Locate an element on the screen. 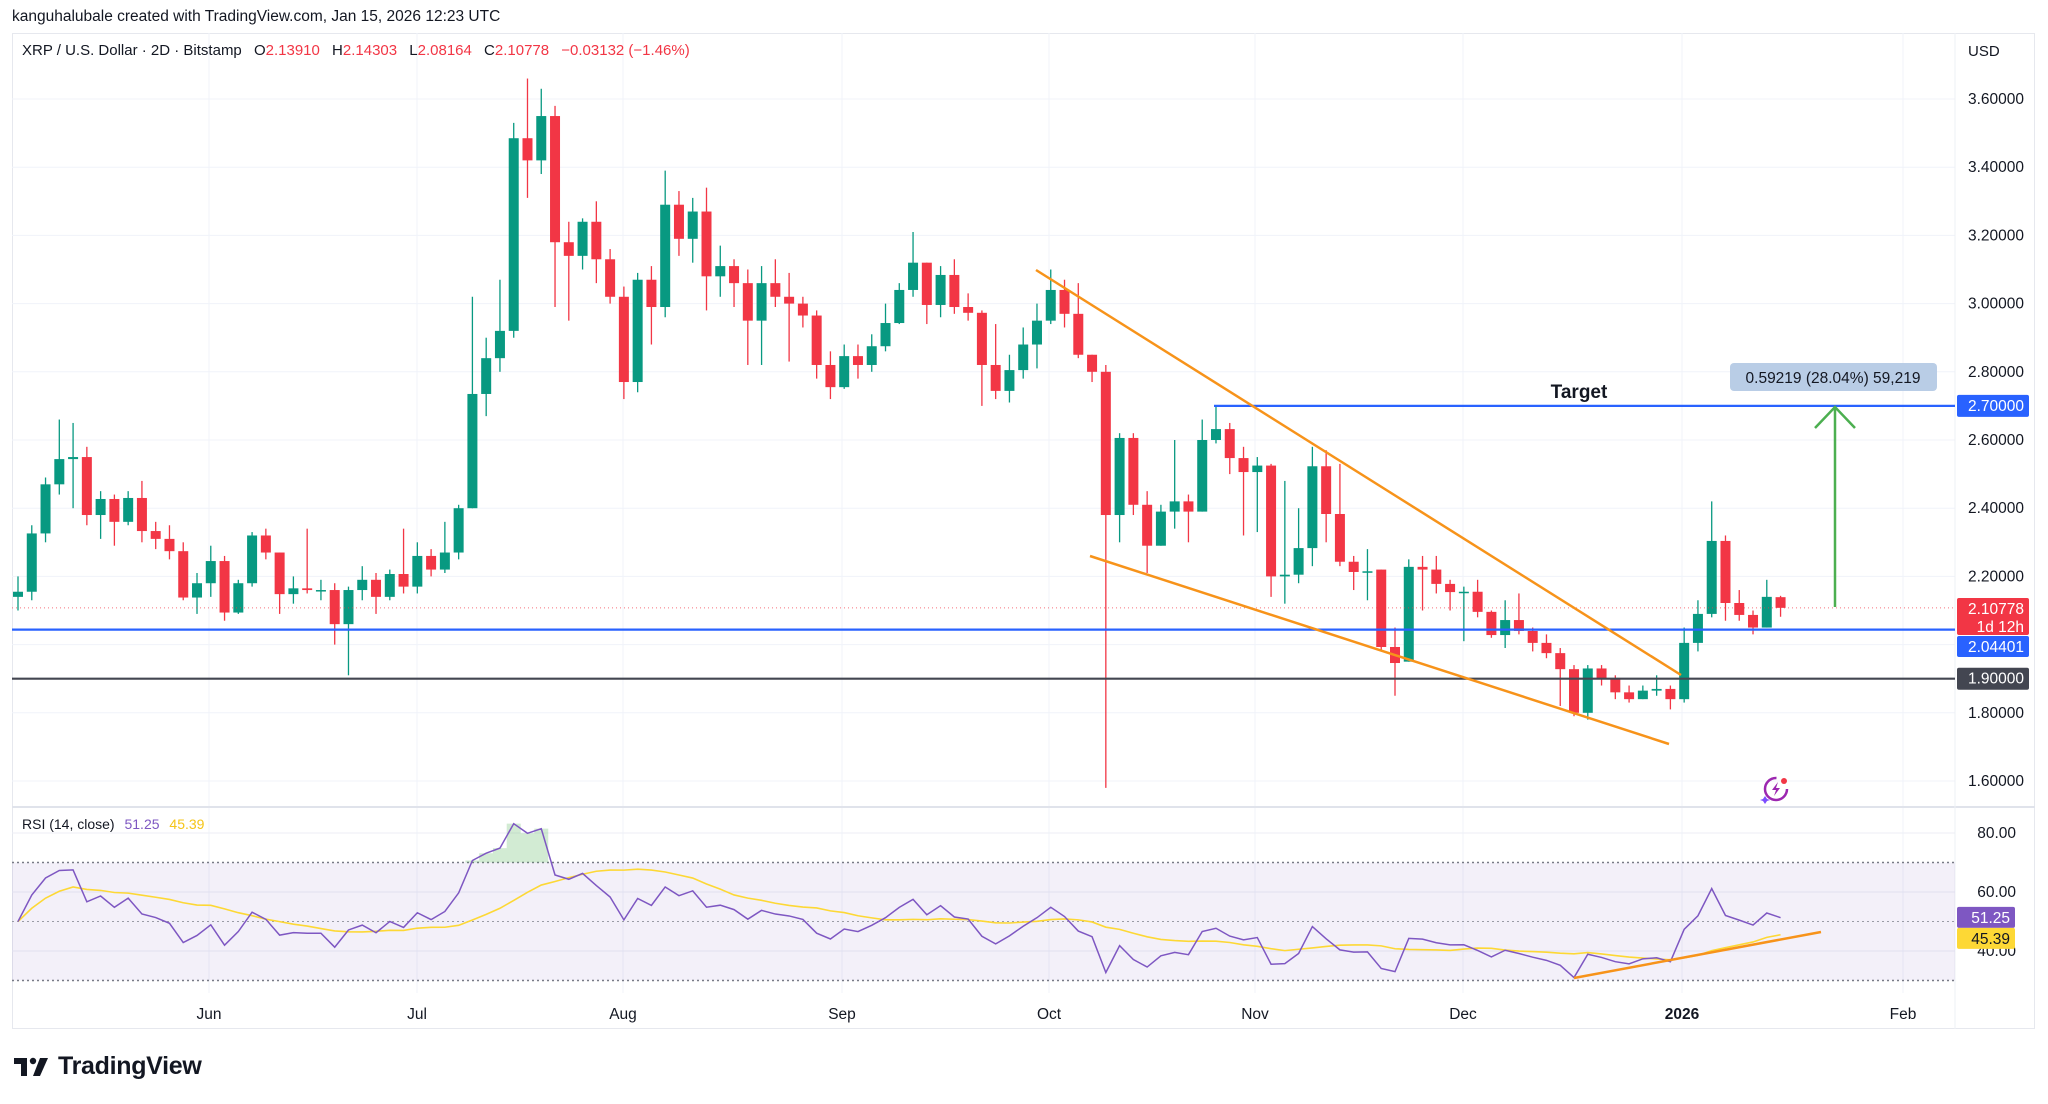 This screenshot has height=1104, width=2048. upper-trendline is located at coordinates (1358, 472).